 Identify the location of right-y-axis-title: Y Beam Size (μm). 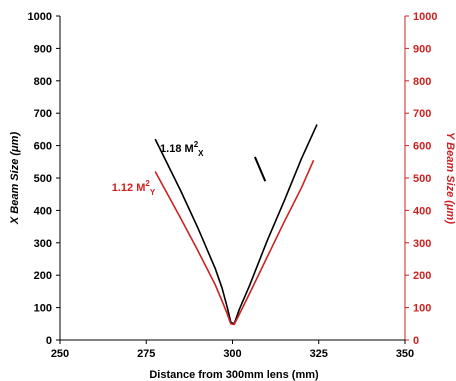
(450, 178).